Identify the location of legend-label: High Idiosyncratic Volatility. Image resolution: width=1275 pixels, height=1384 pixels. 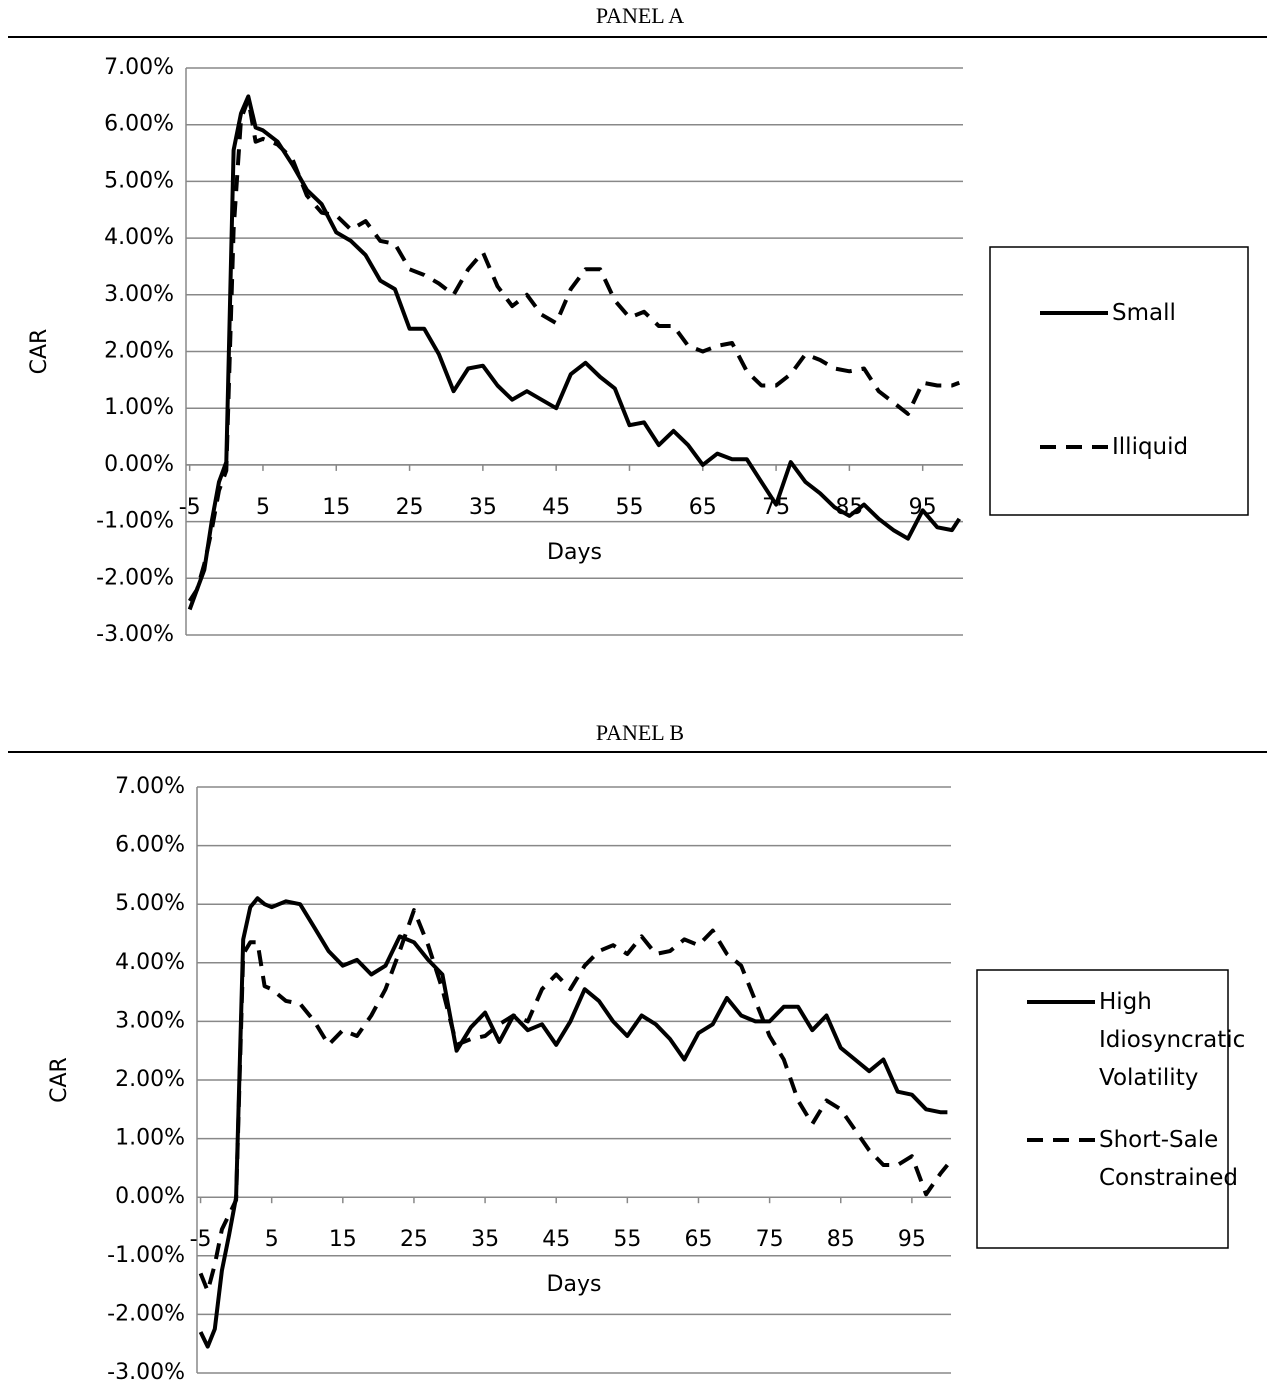
(1172, 1040).